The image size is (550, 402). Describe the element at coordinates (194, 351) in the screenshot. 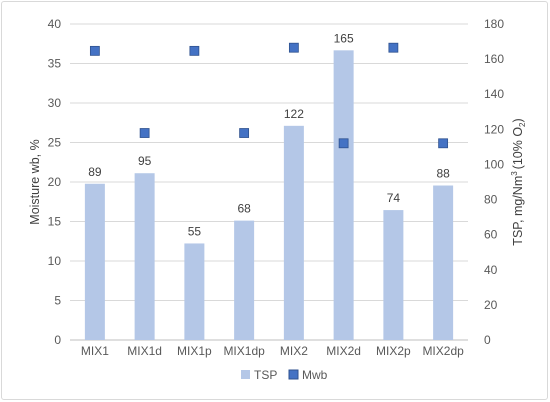

I see `x-tick-label: MIX1p` at that location.